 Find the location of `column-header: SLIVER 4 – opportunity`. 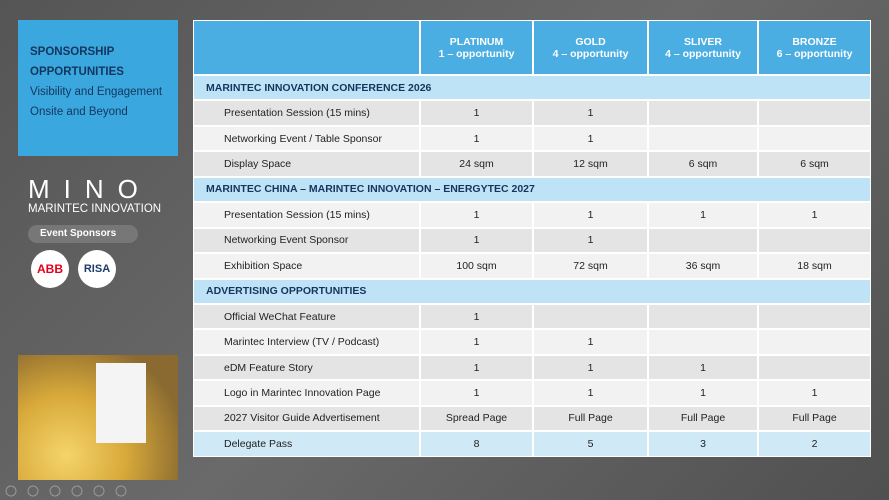

column-header: SLIVER 4 – opportunity is located at coordinates (703, 47).